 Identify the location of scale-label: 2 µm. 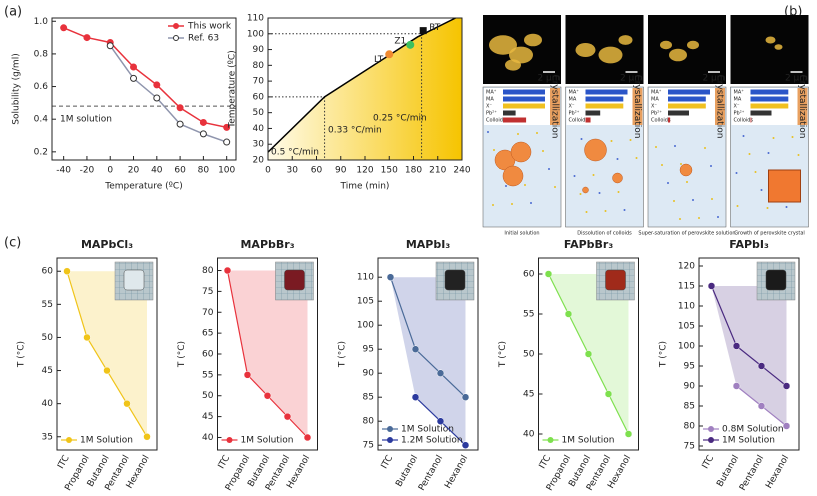
(713, 79).